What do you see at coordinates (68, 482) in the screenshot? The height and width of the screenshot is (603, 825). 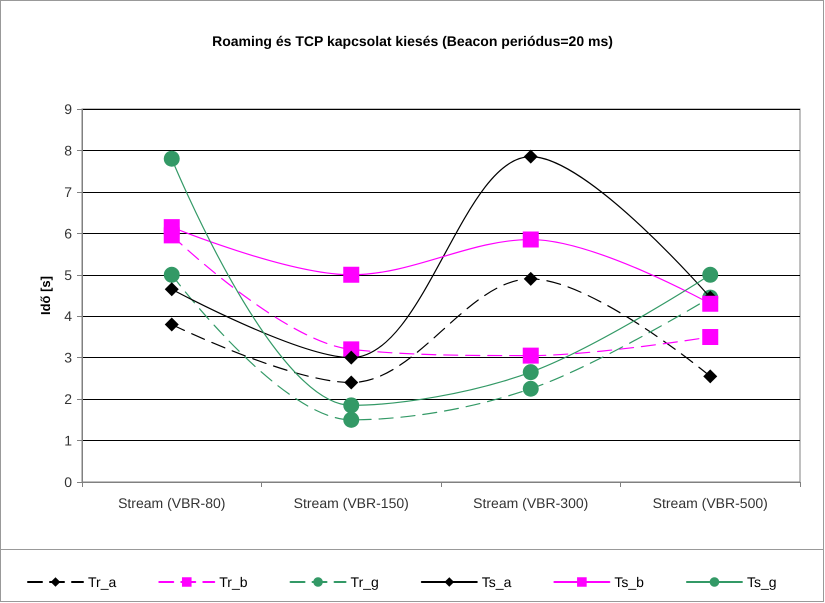 I see `y-tick-label: 0` at bounding box center [68, 482].